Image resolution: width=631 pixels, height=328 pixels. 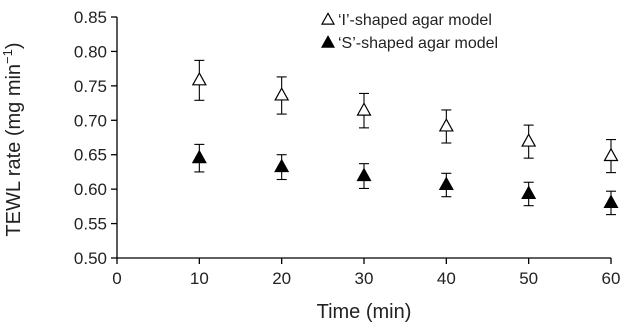 I want to click on x-tick-label: 0, so click(x=116, y=278).